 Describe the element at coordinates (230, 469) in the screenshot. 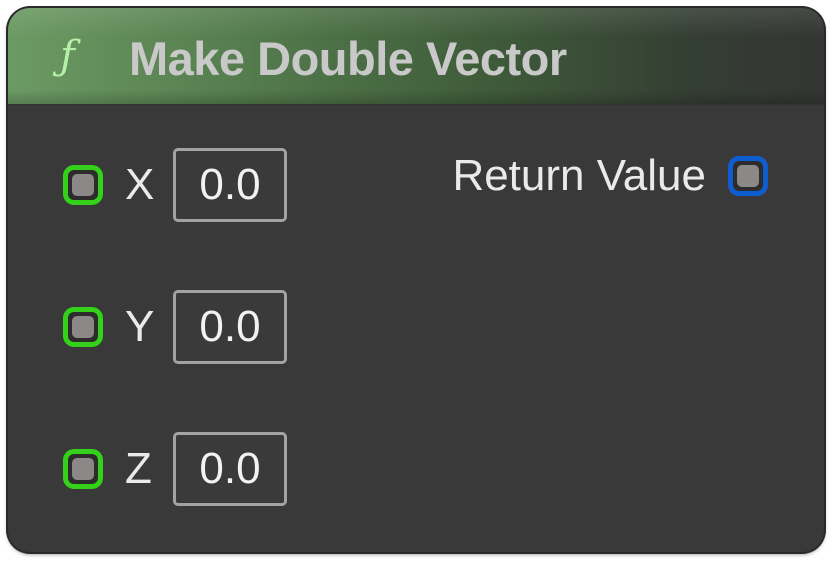

I see `input-value-z` at that location.